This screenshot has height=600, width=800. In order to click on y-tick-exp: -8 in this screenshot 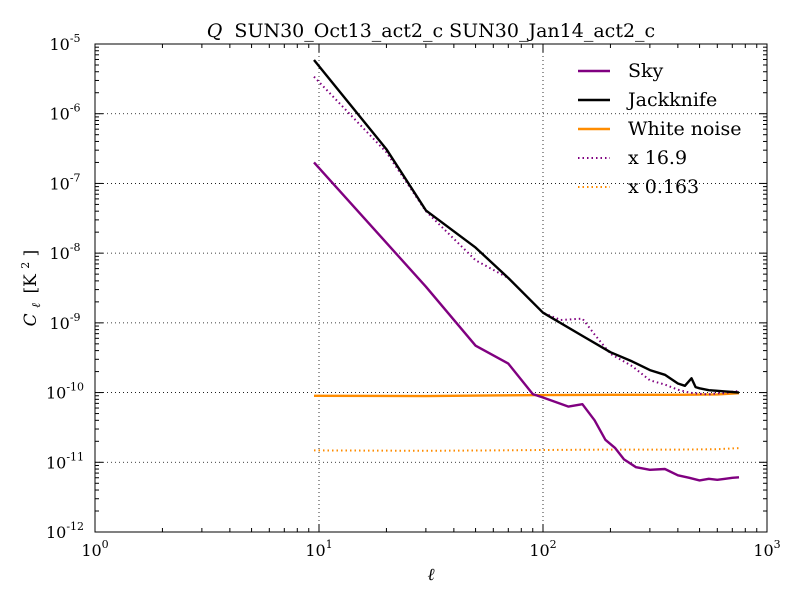, I will do `click(75, 247)`.